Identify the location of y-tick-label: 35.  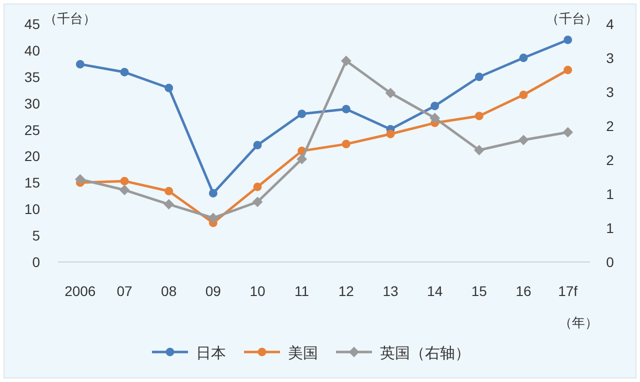
(32, 76).